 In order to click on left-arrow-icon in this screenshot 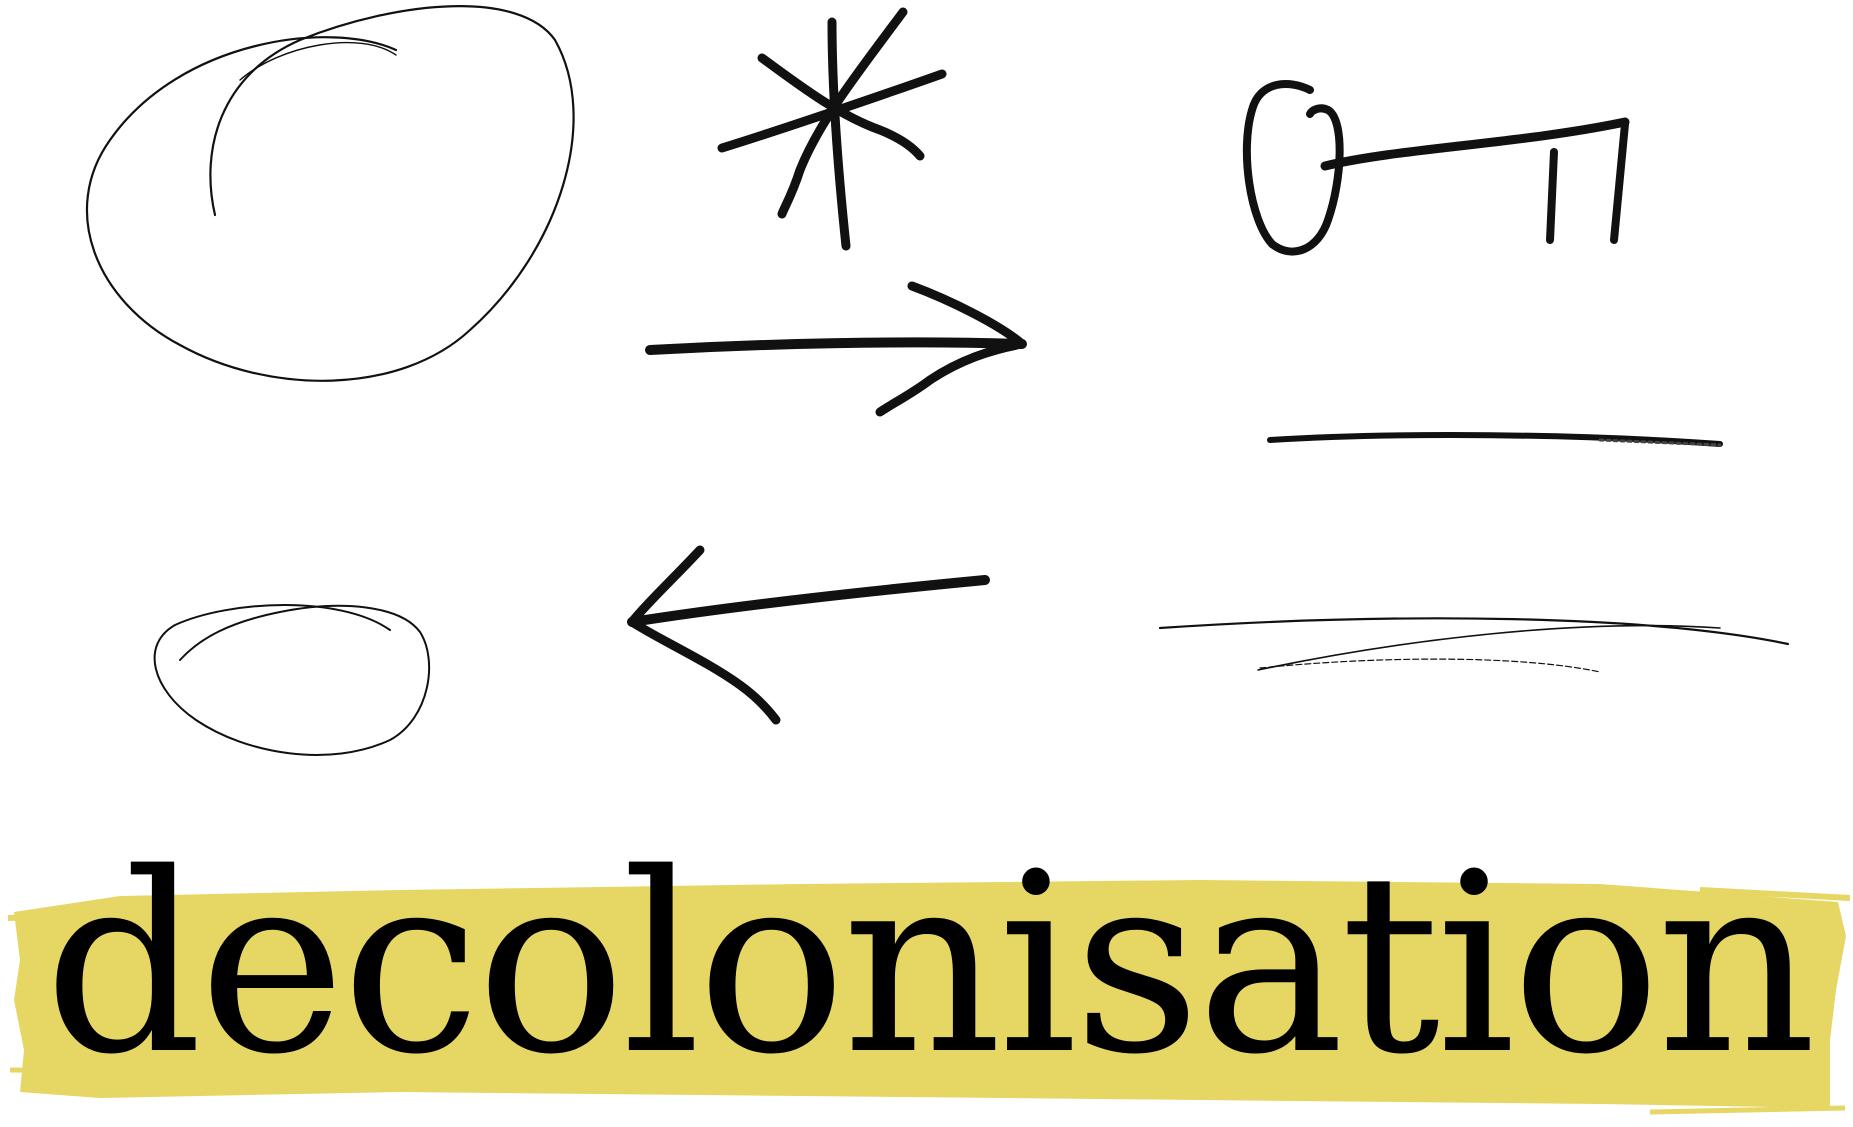, I will do `click(808, 635)`.